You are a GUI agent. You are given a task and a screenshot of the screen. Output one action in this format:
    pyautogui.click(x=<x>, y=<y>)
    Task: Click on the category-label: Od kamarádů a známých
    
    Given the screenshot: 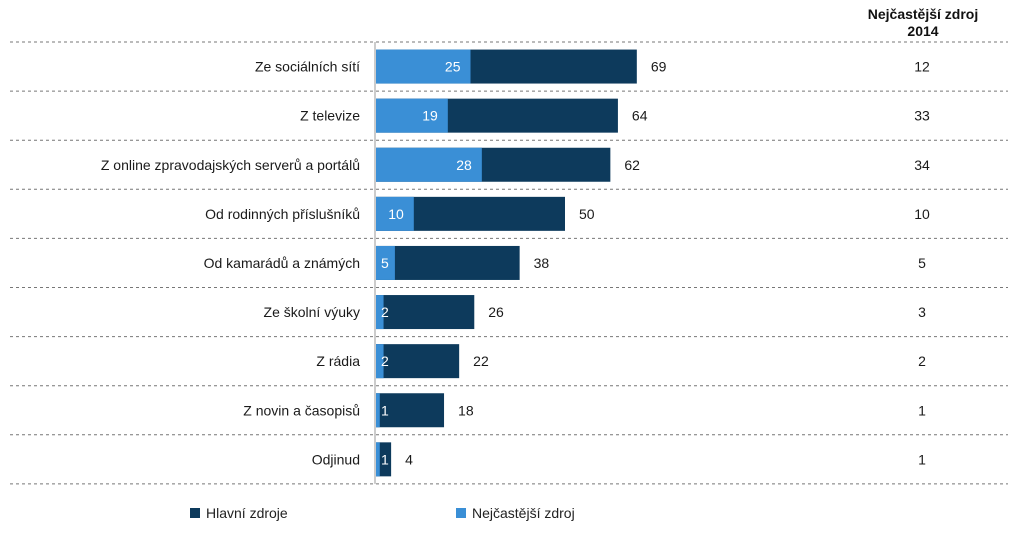 What is the action you would take?
    pyautogui.click(x=282, y=263)
    